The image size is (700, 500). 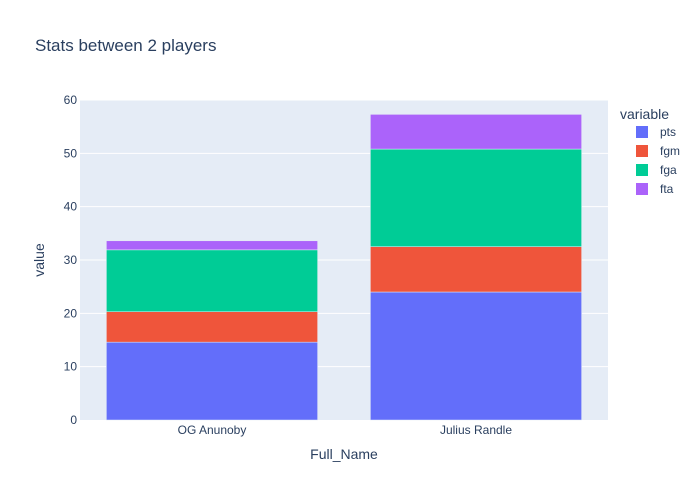 What do you see at coordinates (656, 132) in the screenshot?
I see `legend-item-pts: pts` at bounding box center [656, 132].